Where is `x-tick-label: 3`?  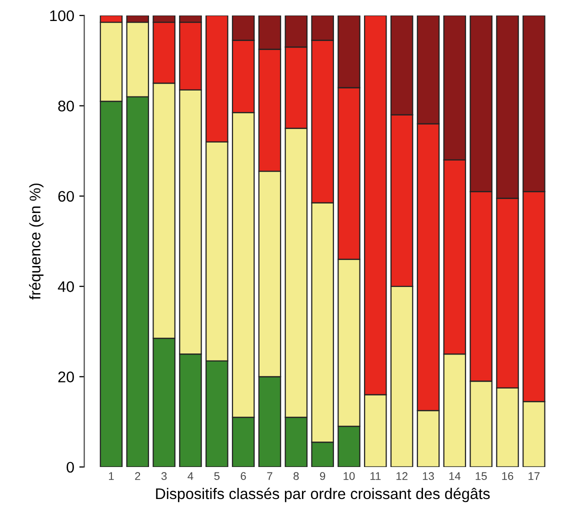 x-tick-label: 3 is located at coordinates (164, 476).